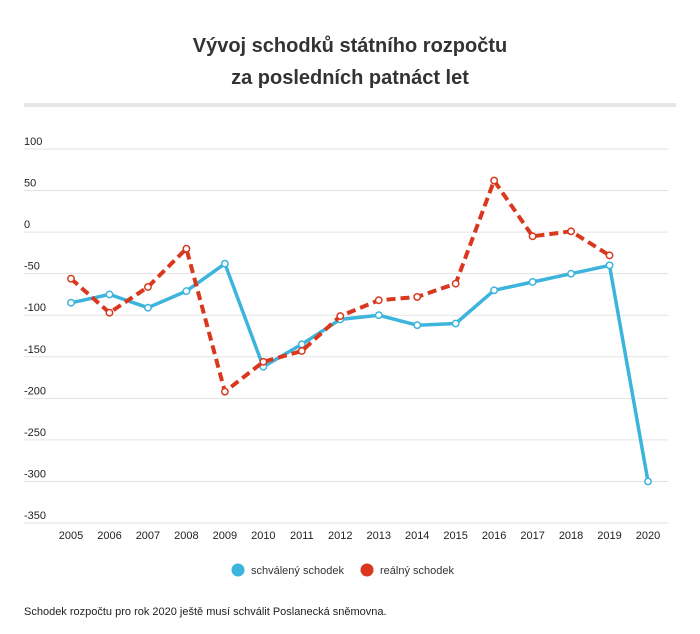  Describe the element at coordinates (340, 536) in the screenshot. I see `x-tick-label: 2012` at that location.